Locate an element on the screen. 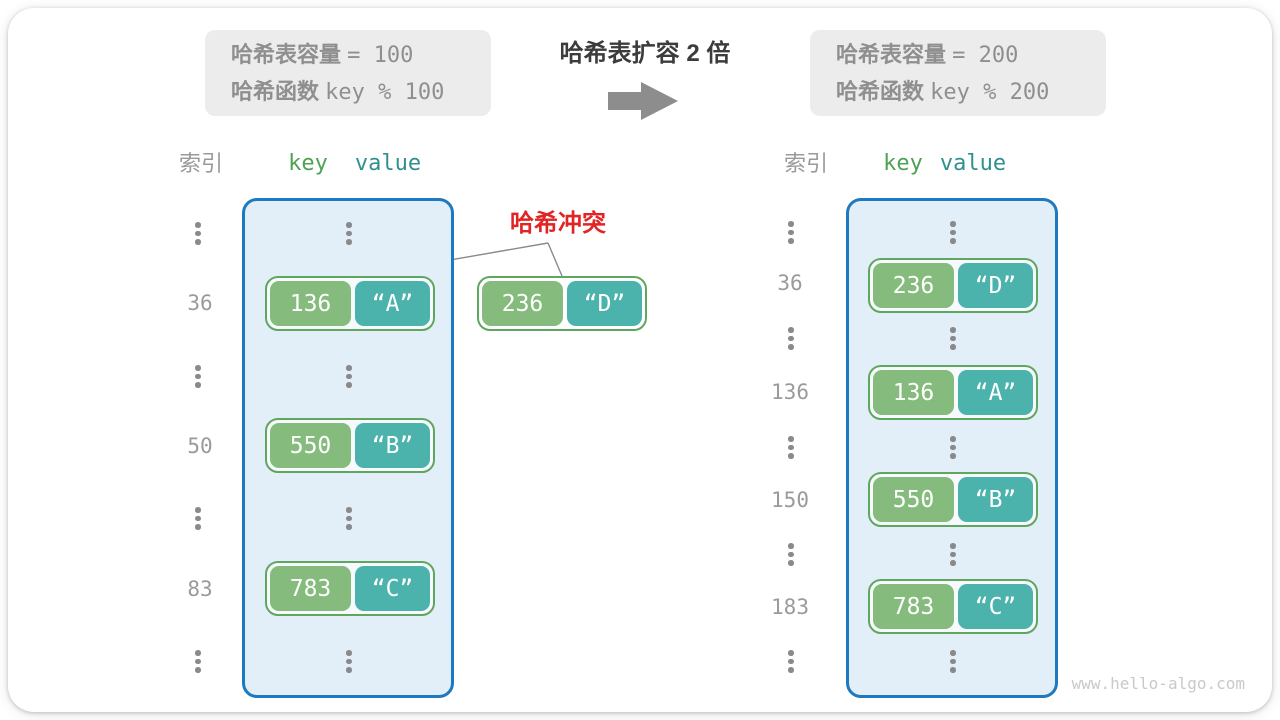 This screenshot has width=1280, height=720. hash-fn-line: 哈希函数 key % 200 is located at coordinates (958, 92).